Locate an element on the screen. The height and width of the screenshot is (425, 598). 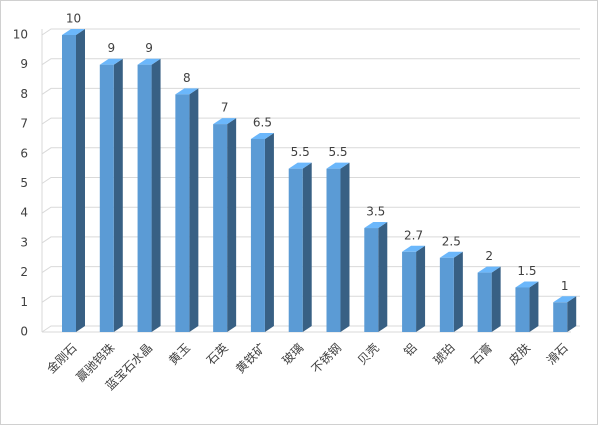
data-label: 7 is located at coordinates (225, 108).